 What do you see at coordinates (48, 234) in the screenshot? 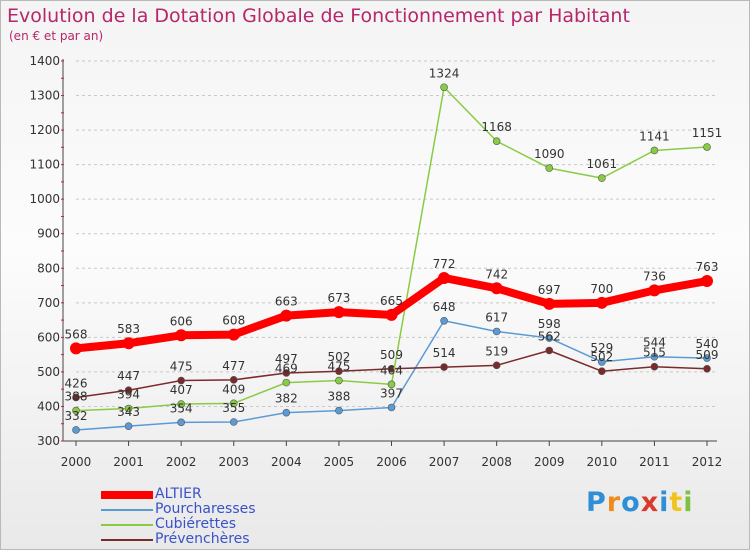
I see `y-tick-label: 900` at bounding box center [48, 234].